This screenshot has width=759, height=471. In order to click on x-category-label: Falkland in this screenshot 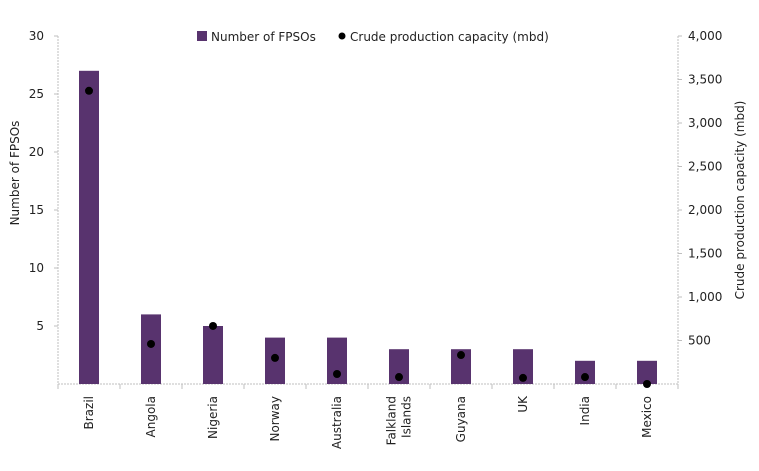, I will do `click(392, 420)`.